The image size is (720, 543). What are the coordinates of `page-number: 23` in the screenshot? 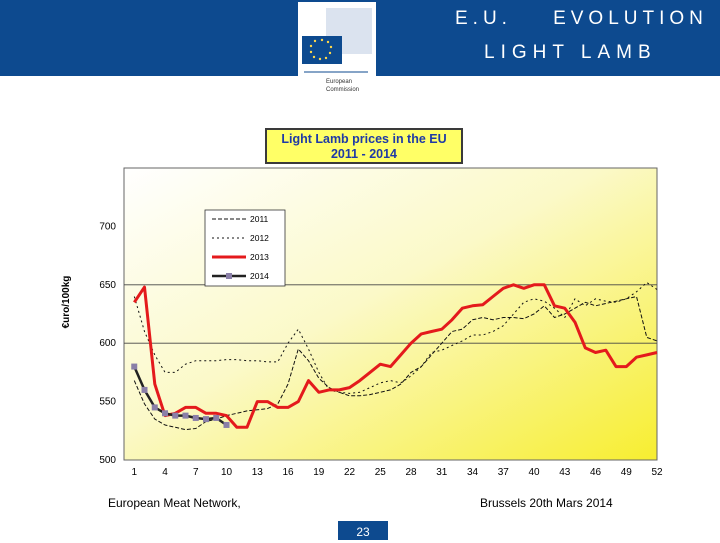 It's located at (363, 530).